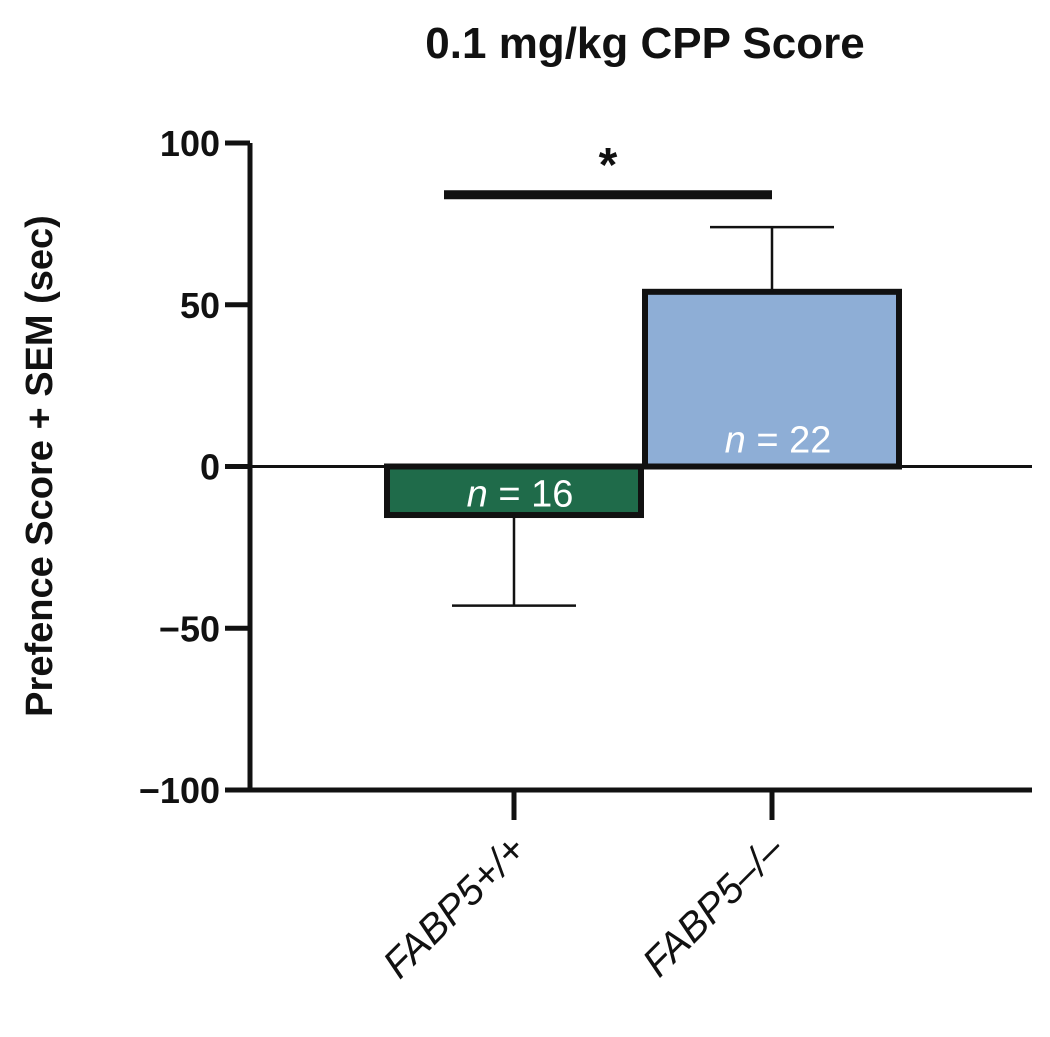 The width and height of the screenshot is (1050, 1037). What do you see at coordinates (210, 467) in the screenshot?
I see `y-tick-label: 0` at bounding box center [210, 467].